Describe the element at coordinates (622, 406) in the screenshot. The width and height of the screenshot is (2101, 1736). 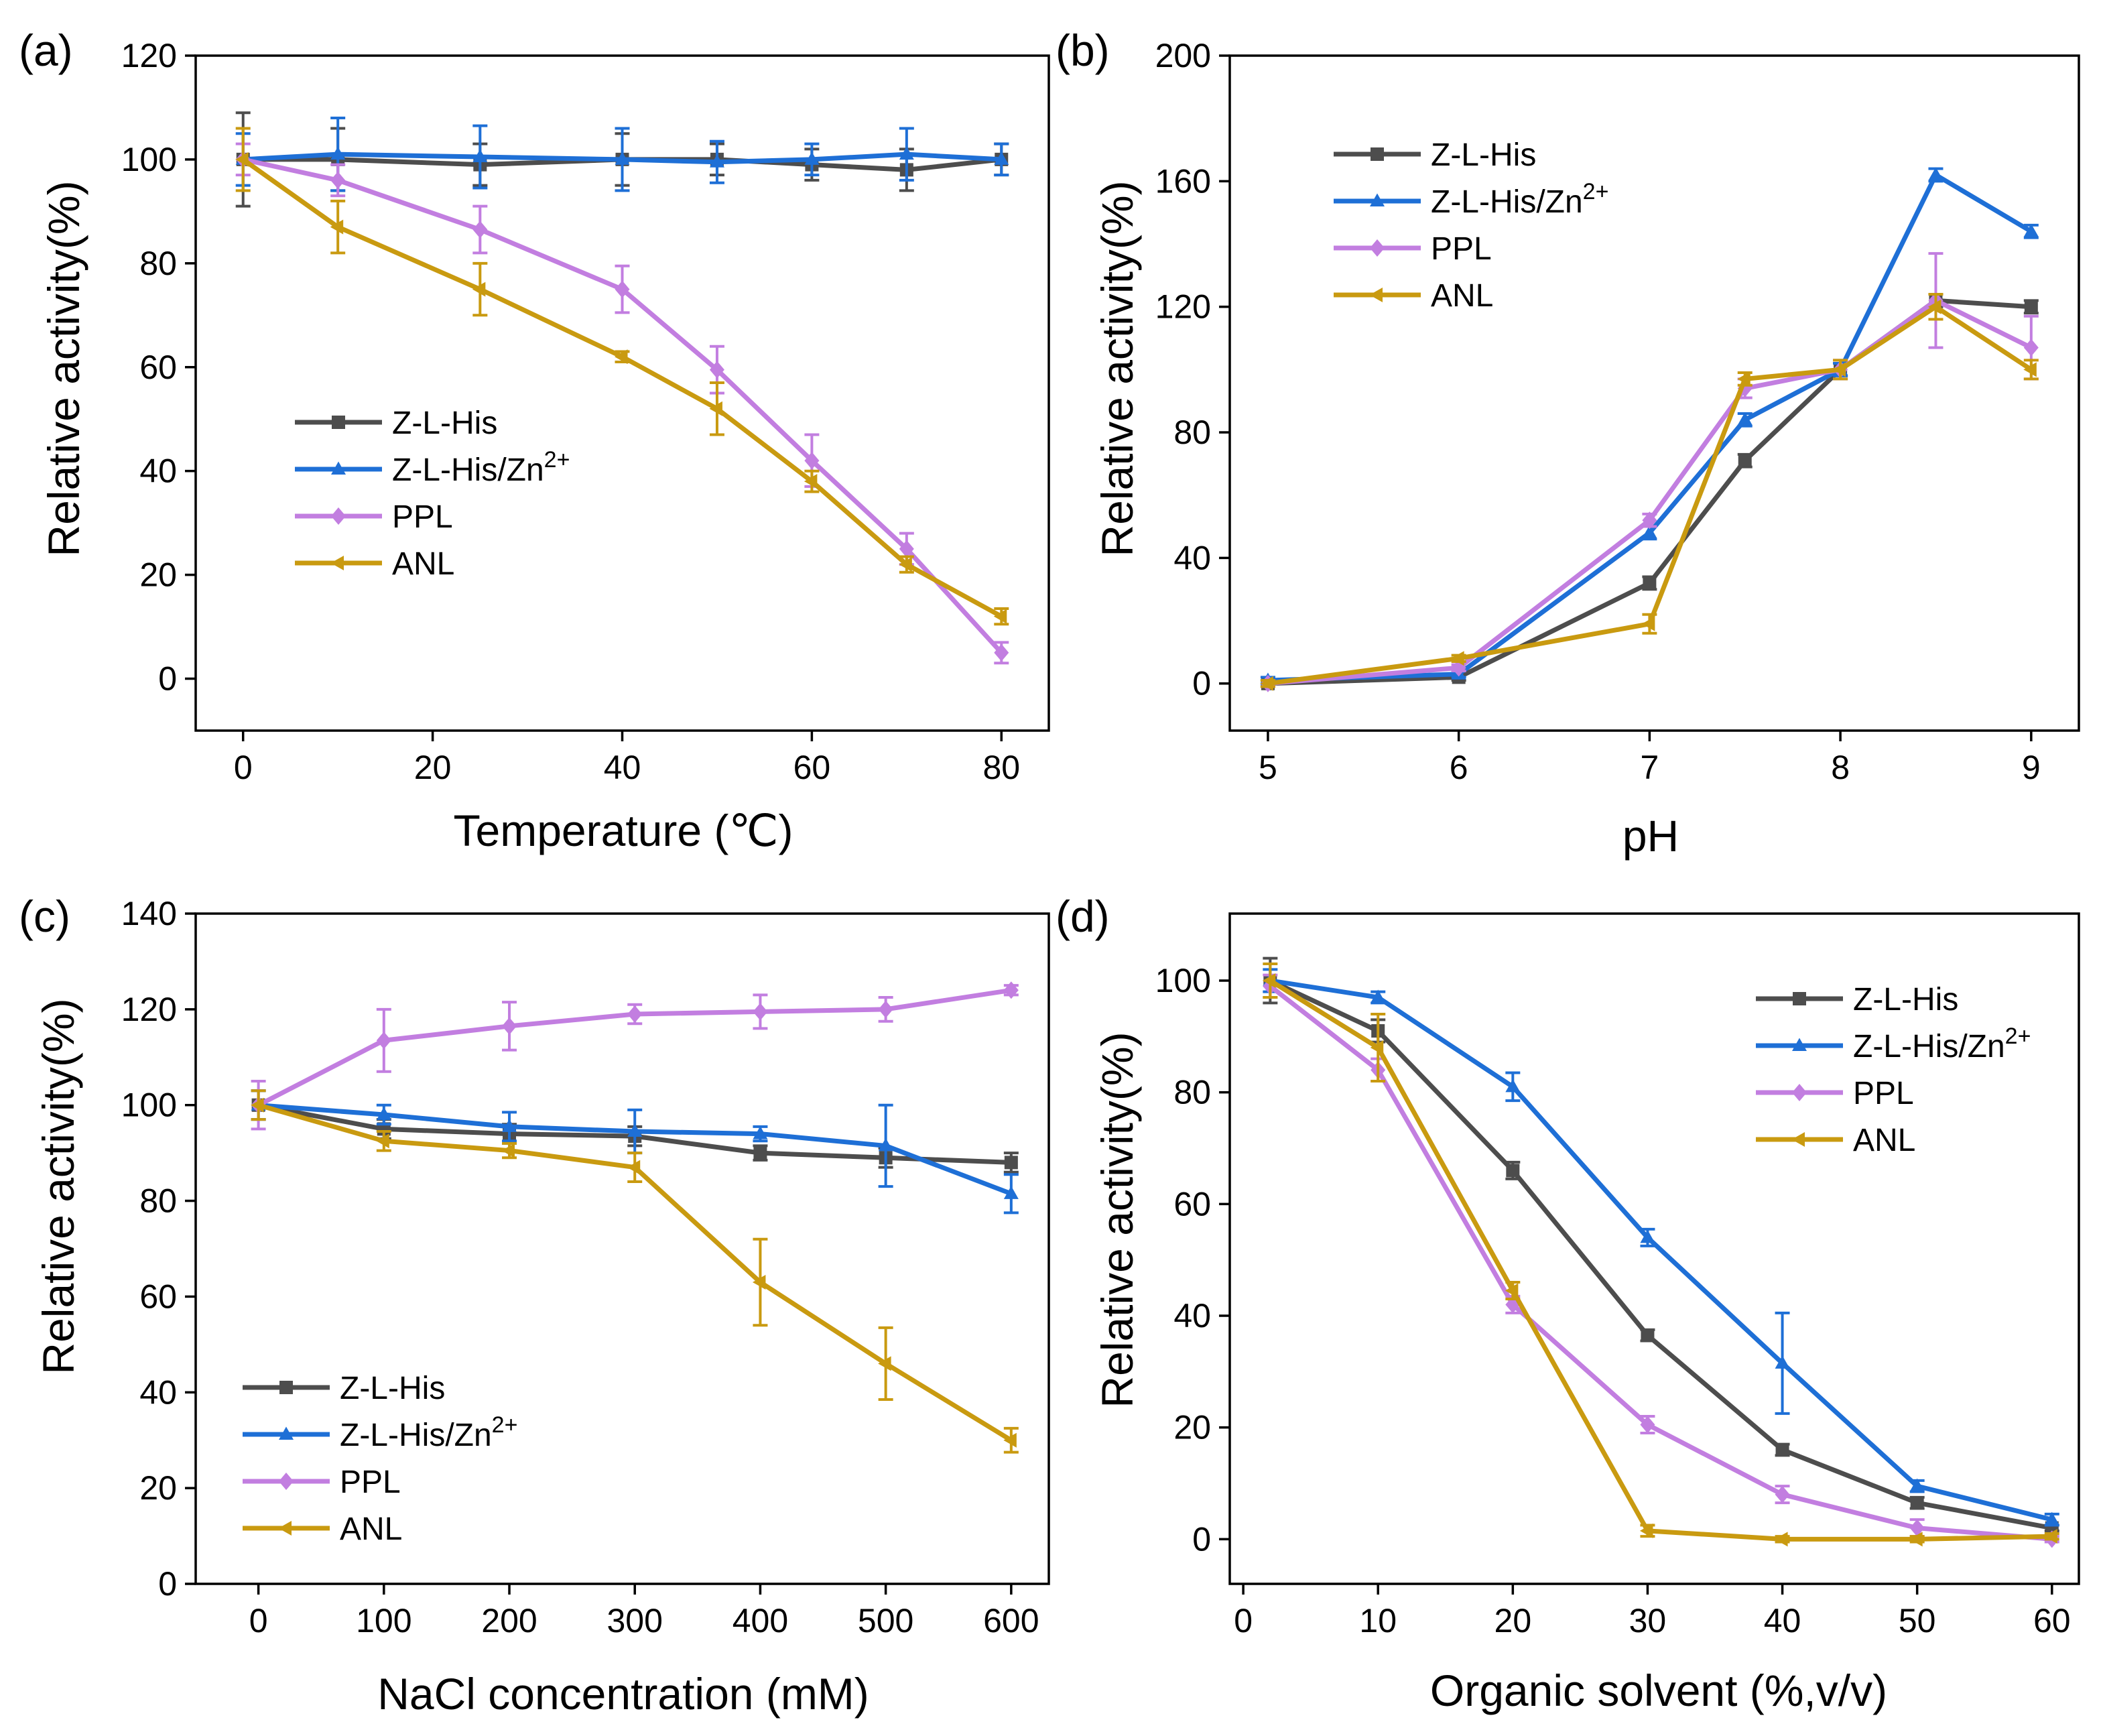
I see `series-line-ppl` at that location.